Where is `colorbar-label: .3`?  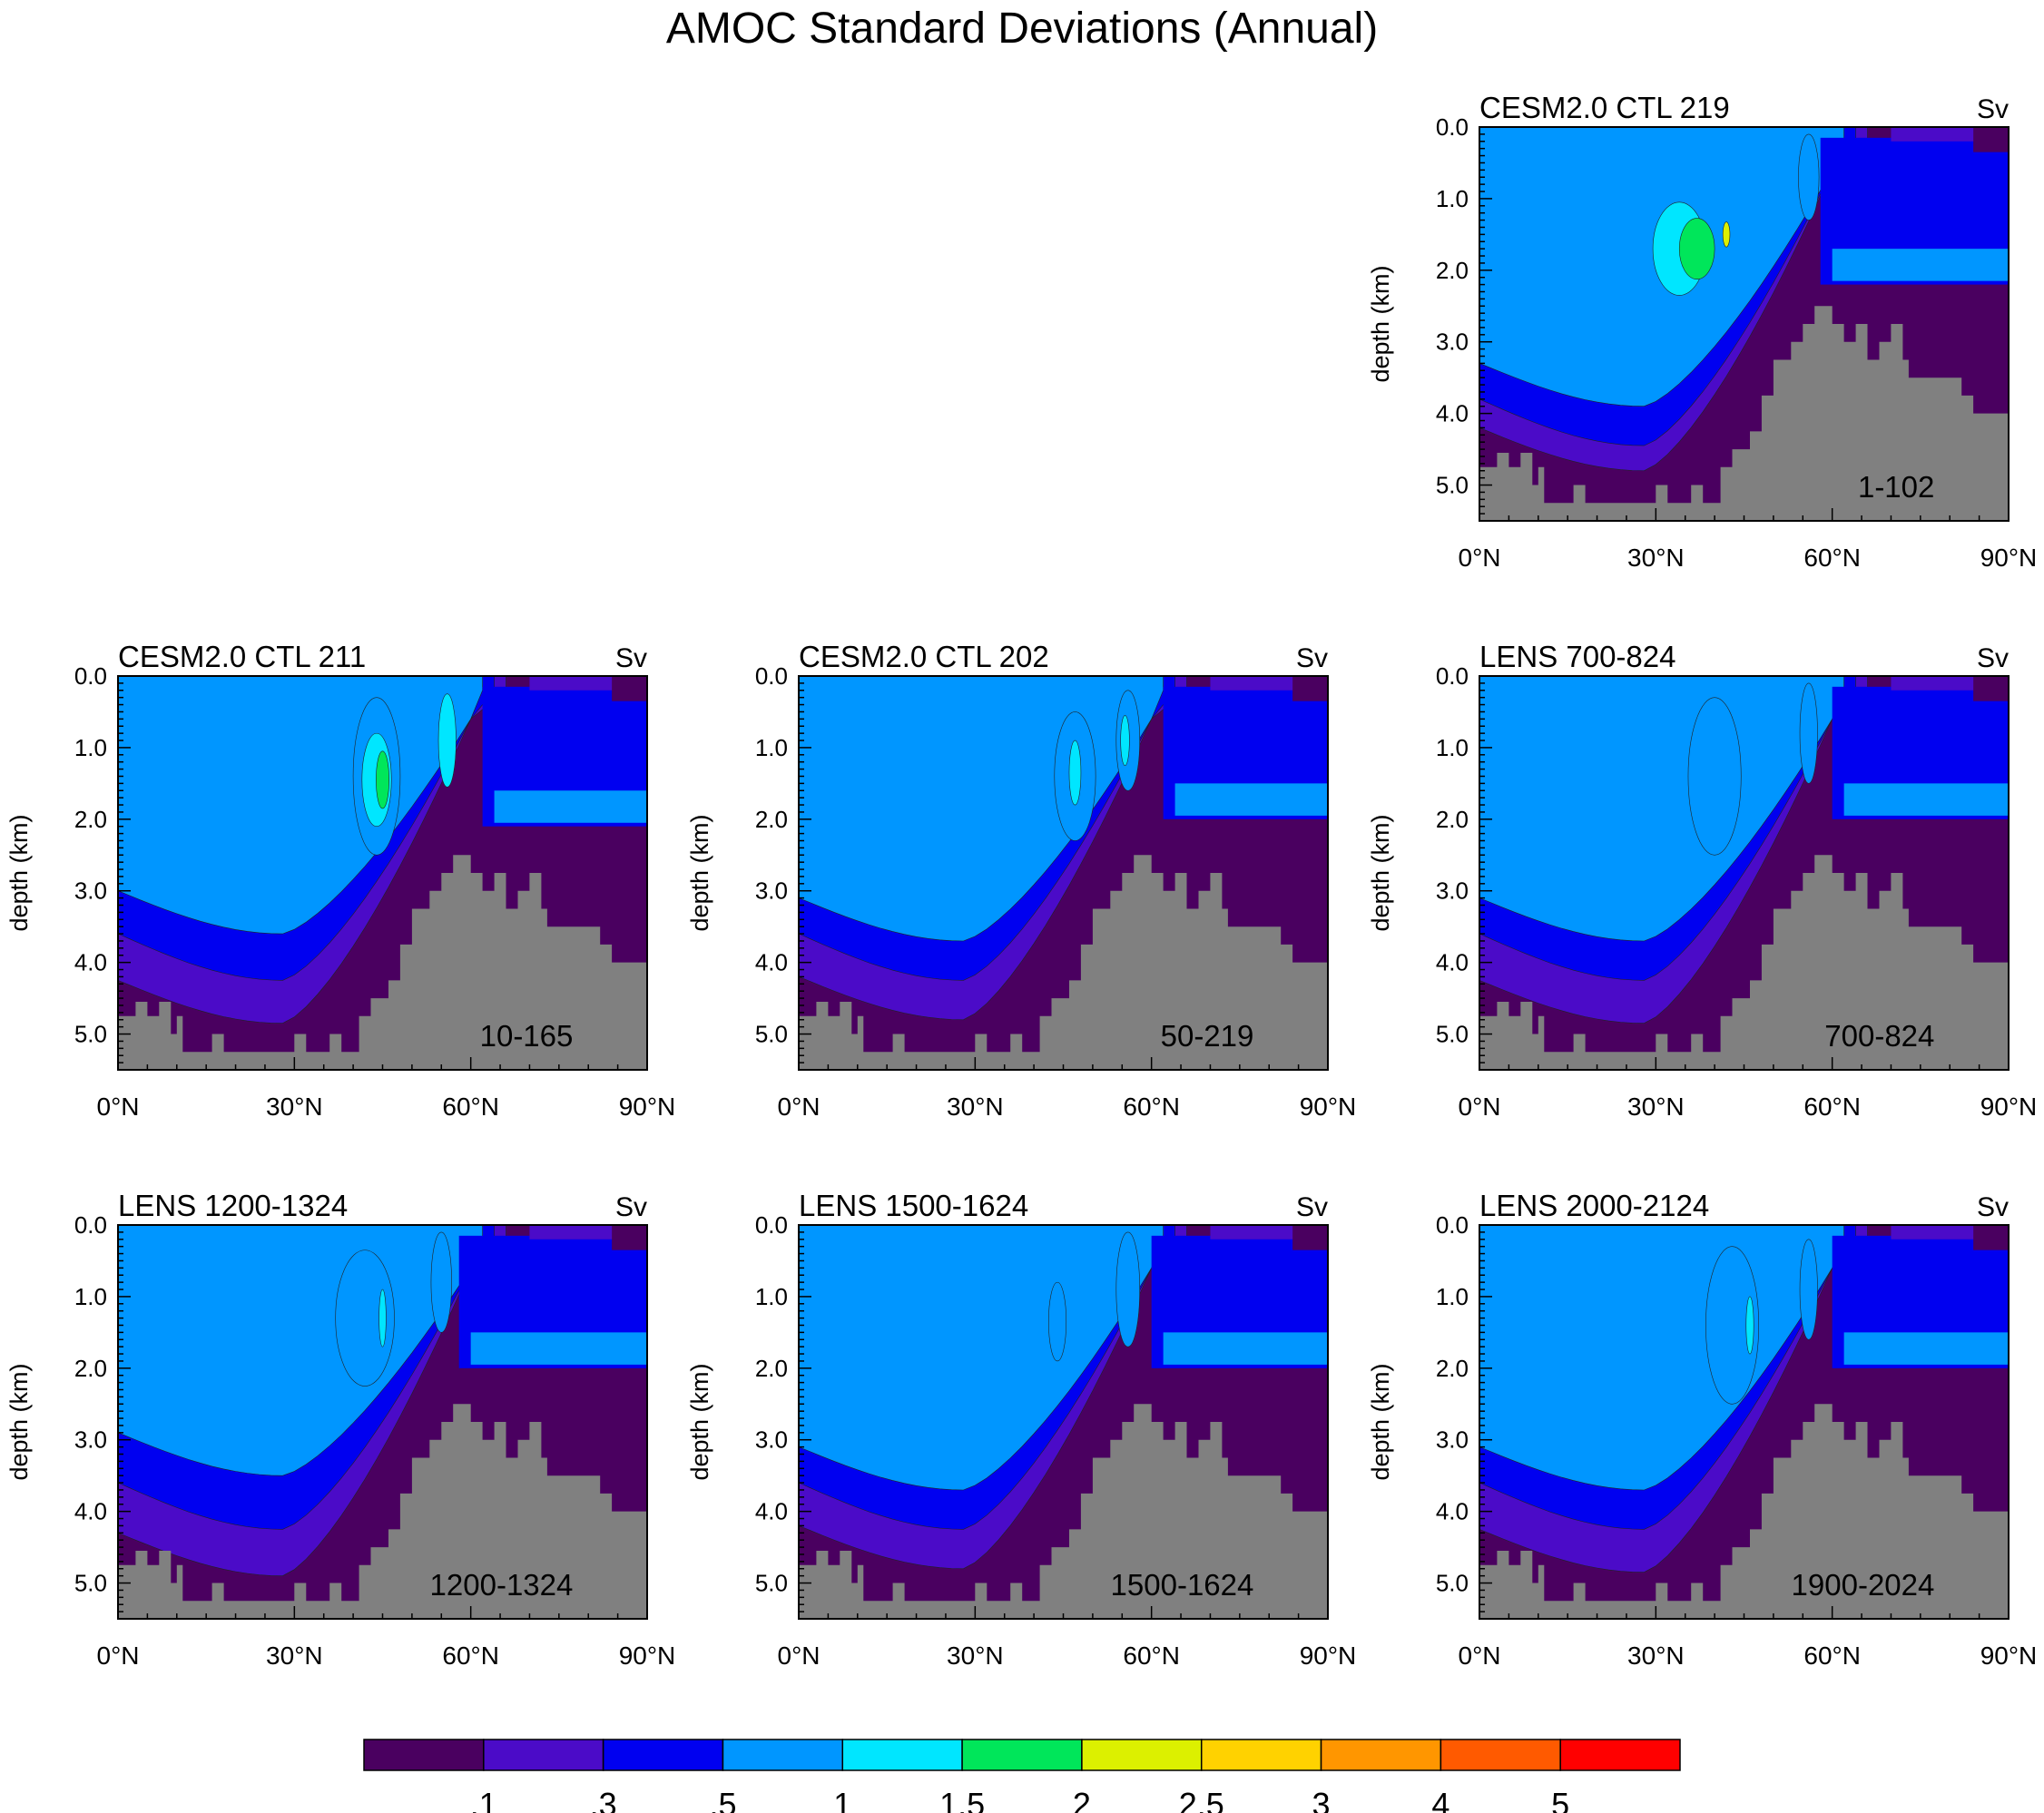
colorbar-label: .3 is located at coordinates (603, 1799).